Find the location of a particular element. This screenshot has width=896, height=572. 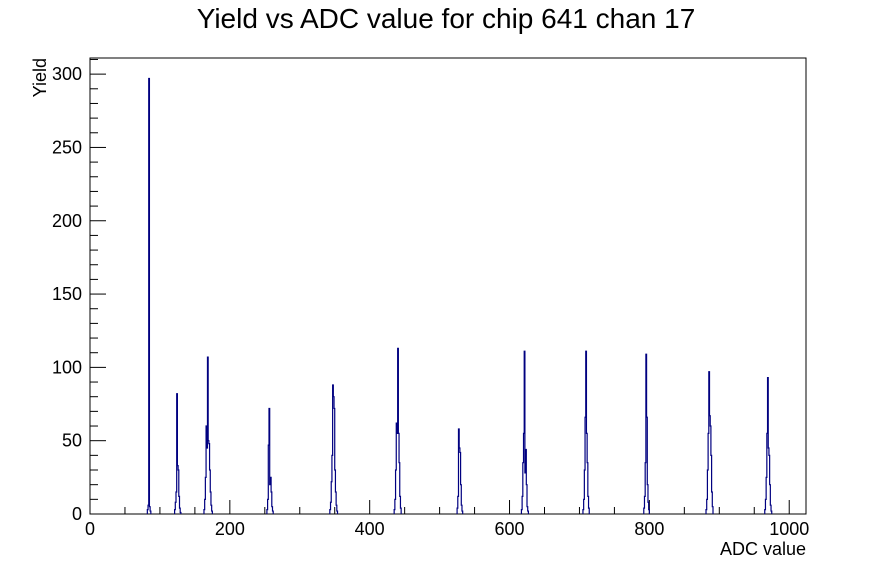

x-tick-label: 600 is located at coordinates (510, 529).